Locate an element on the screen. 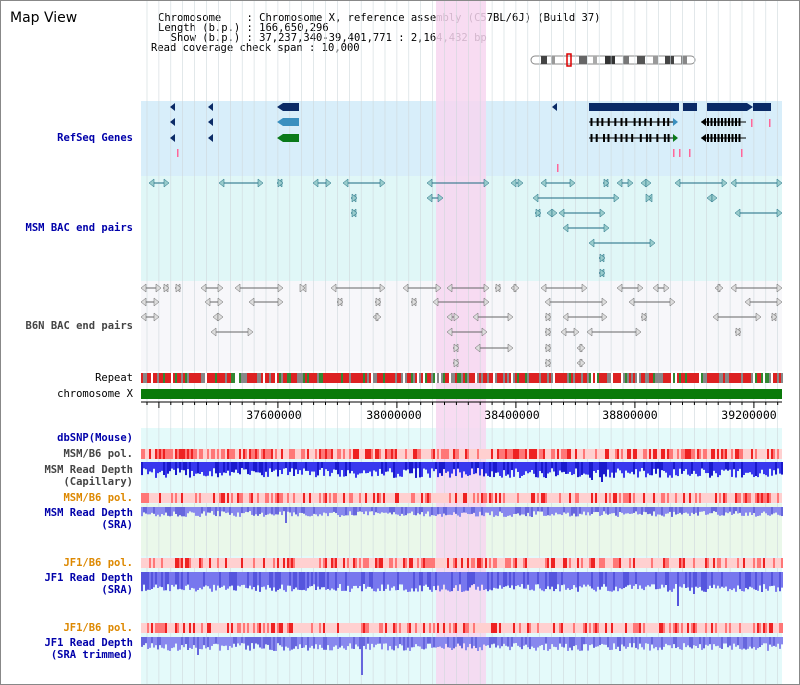  msm-bac-label: MSM BAC end pairs is located at coordinates (79, 228).